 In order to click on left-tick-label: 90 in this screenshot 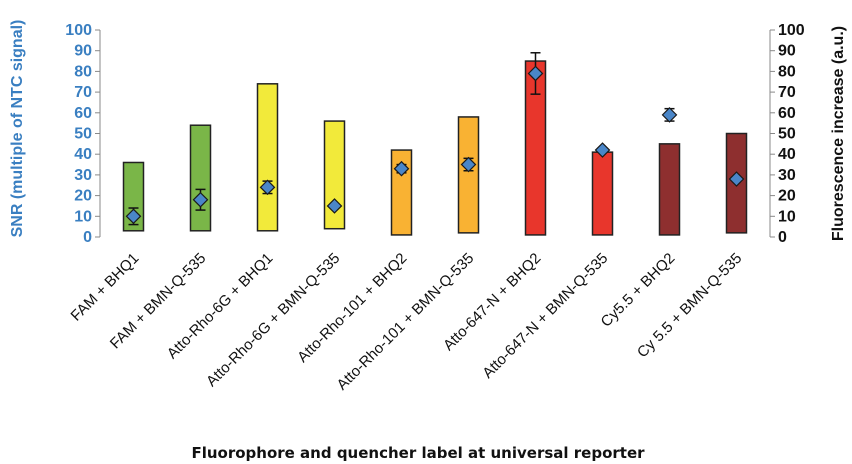, I will do `click(83, 51)`.